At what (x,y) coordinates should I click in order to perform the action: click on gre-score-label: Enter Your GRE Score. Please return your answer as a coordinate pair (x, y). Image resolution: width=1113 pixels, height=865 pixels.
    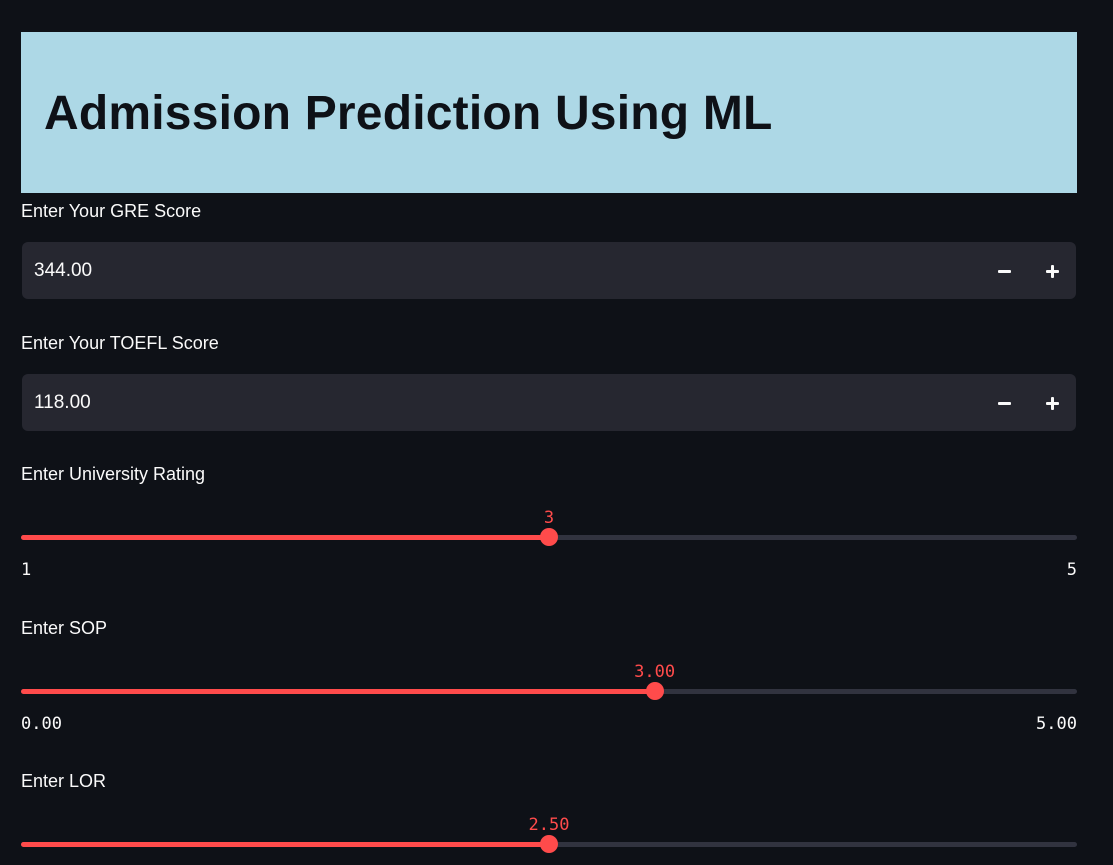
    Looking at the image, I should click on (111, 211).